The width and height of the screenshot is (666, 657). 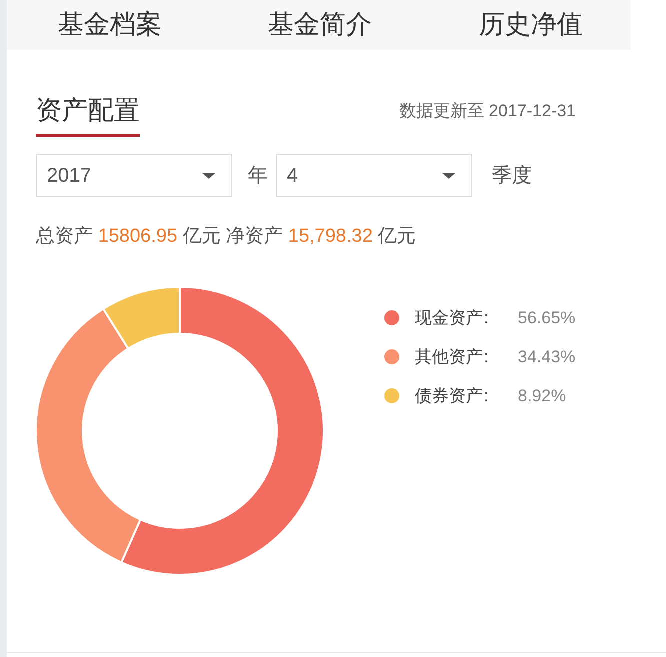 I want to click on value-label: 8.92%, so click(x=542, y=396).